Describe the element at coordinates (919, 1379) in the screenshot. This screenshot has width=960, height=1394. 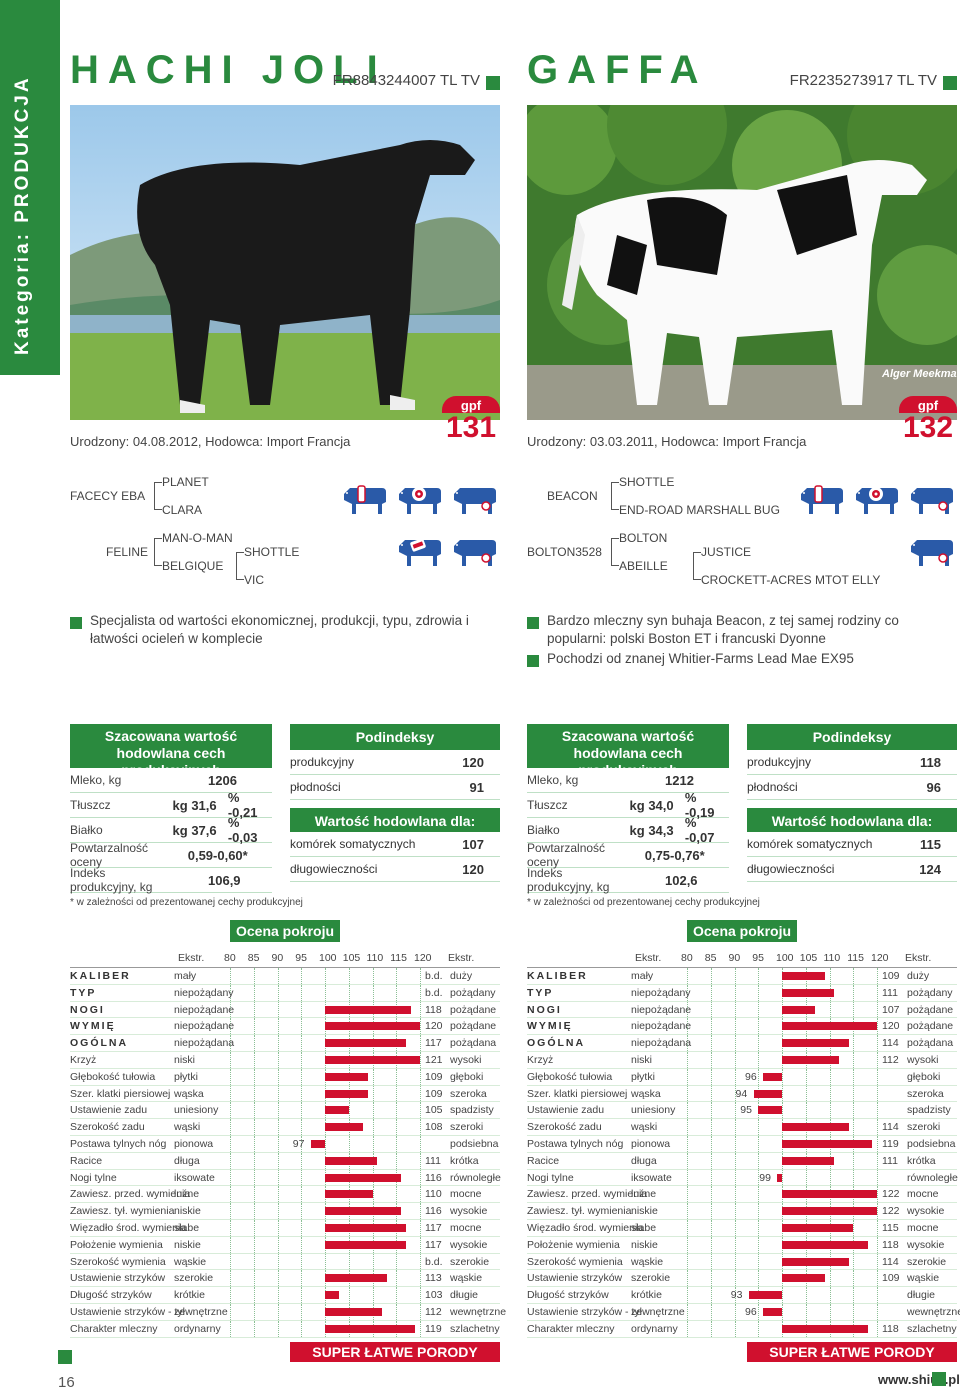
I see `website-link: www.shiuz.pl` at that location.